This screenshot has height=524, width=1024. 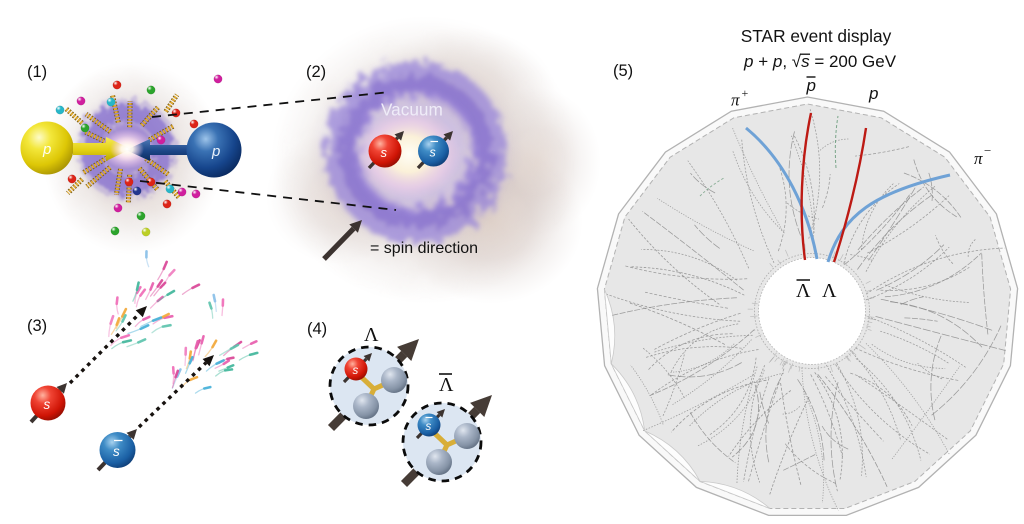 What do you see at coordinates (424, 248) in the screenshot?
I see `svg-text: = spin direction` at bounding box center [424, 248].